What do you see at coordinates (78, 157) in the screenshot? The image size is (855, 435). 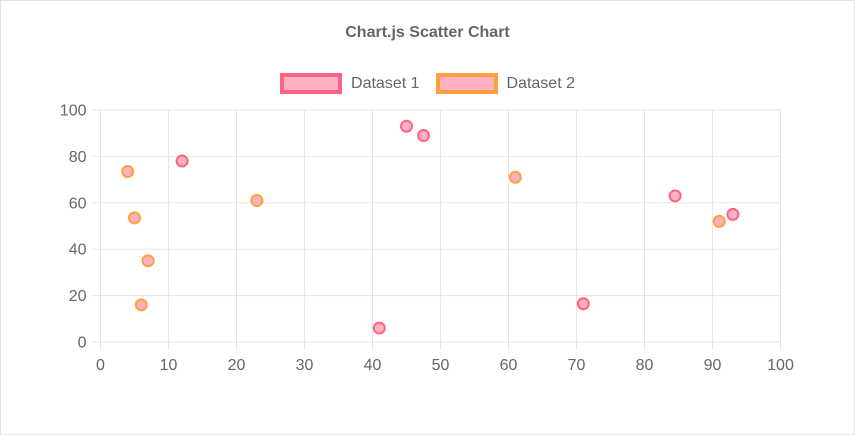 I see `y-tick-label: 80` at bounding box center [78, 157].